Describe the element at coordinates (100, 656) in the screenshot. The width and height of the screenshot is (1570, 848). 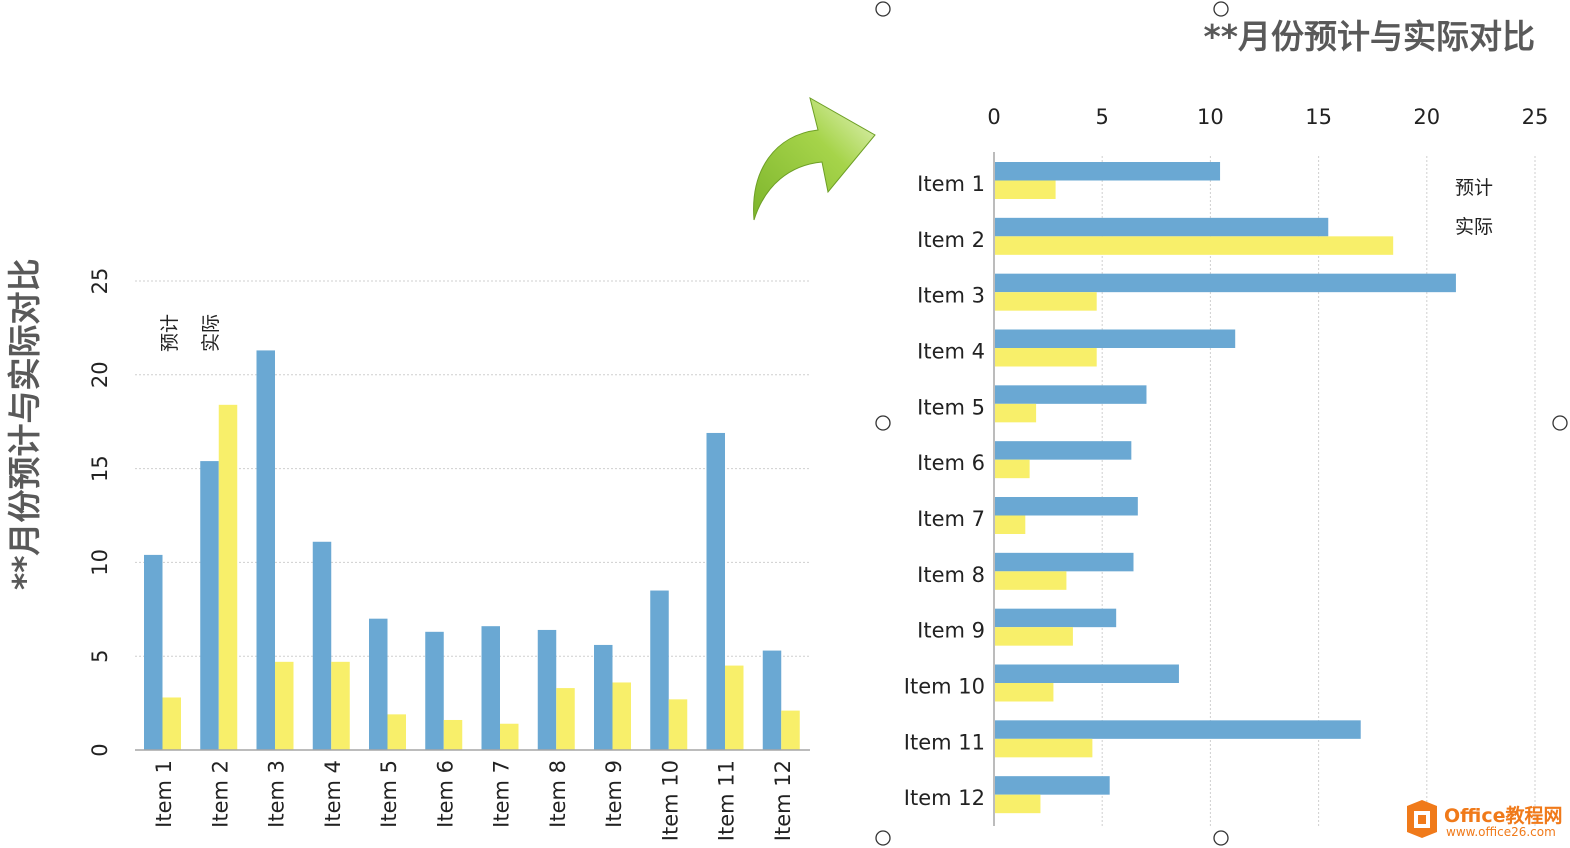
I see `y-tick-label: 5` at that location.